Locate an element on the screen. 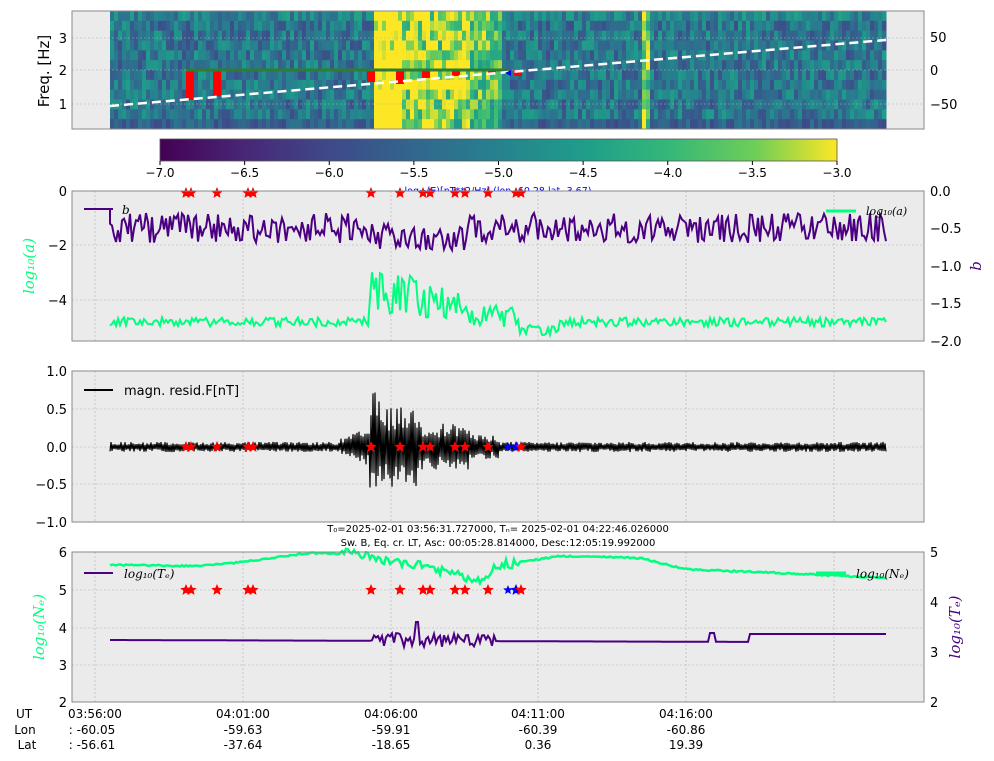 This screenshot has height=761, width=994. panel4-ylabel-left: log₁₀(Nₑ) is located at coordinates (39, 627).